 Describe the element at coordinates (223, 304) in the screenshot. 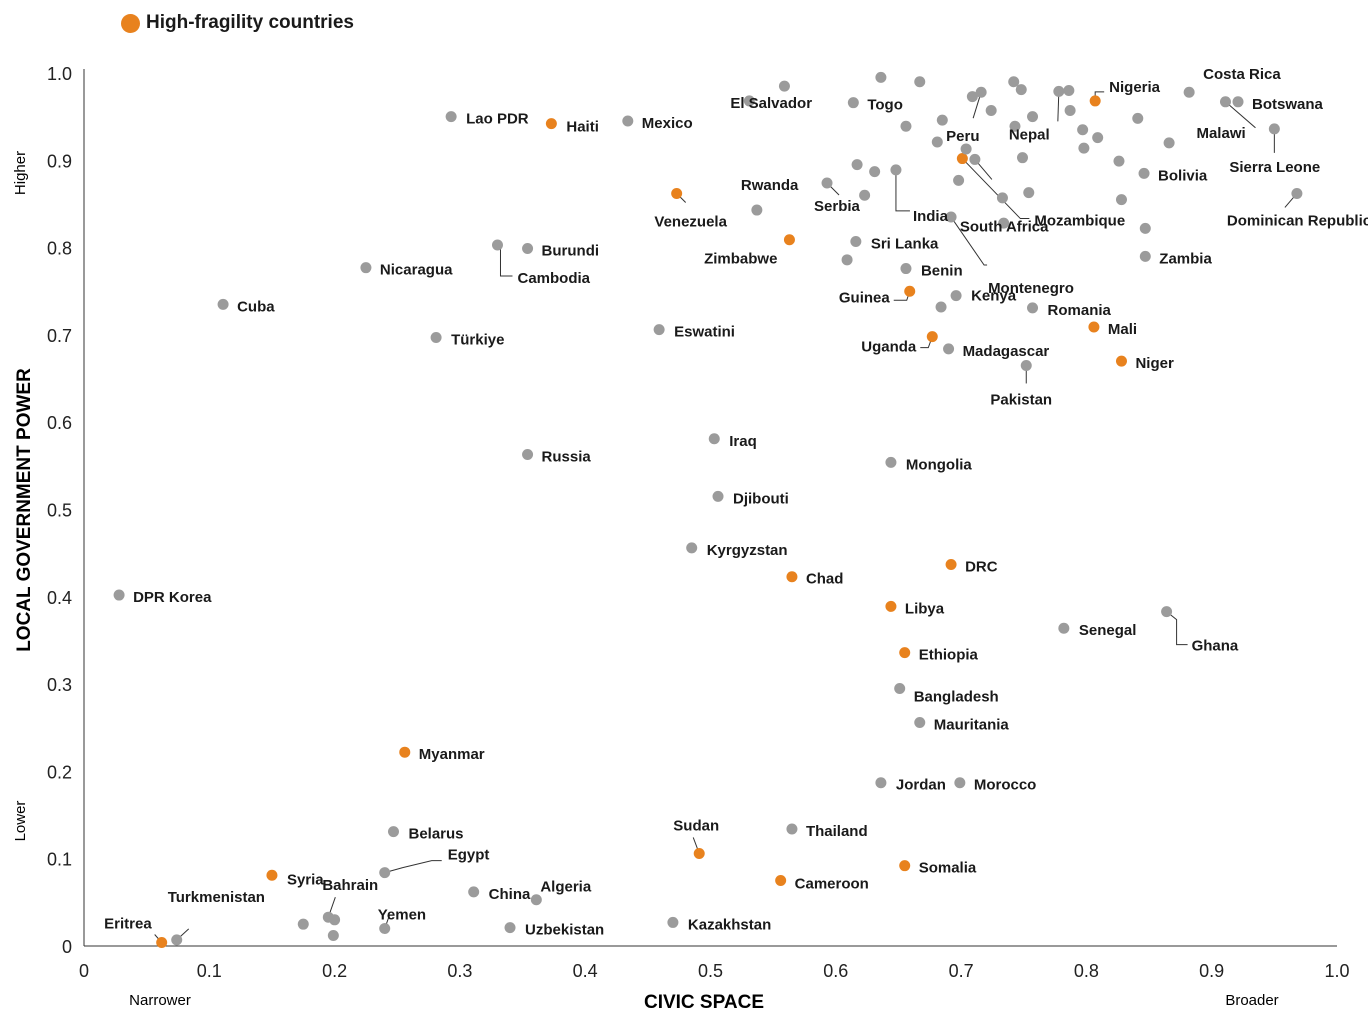

I see `point-cuba` at that location.